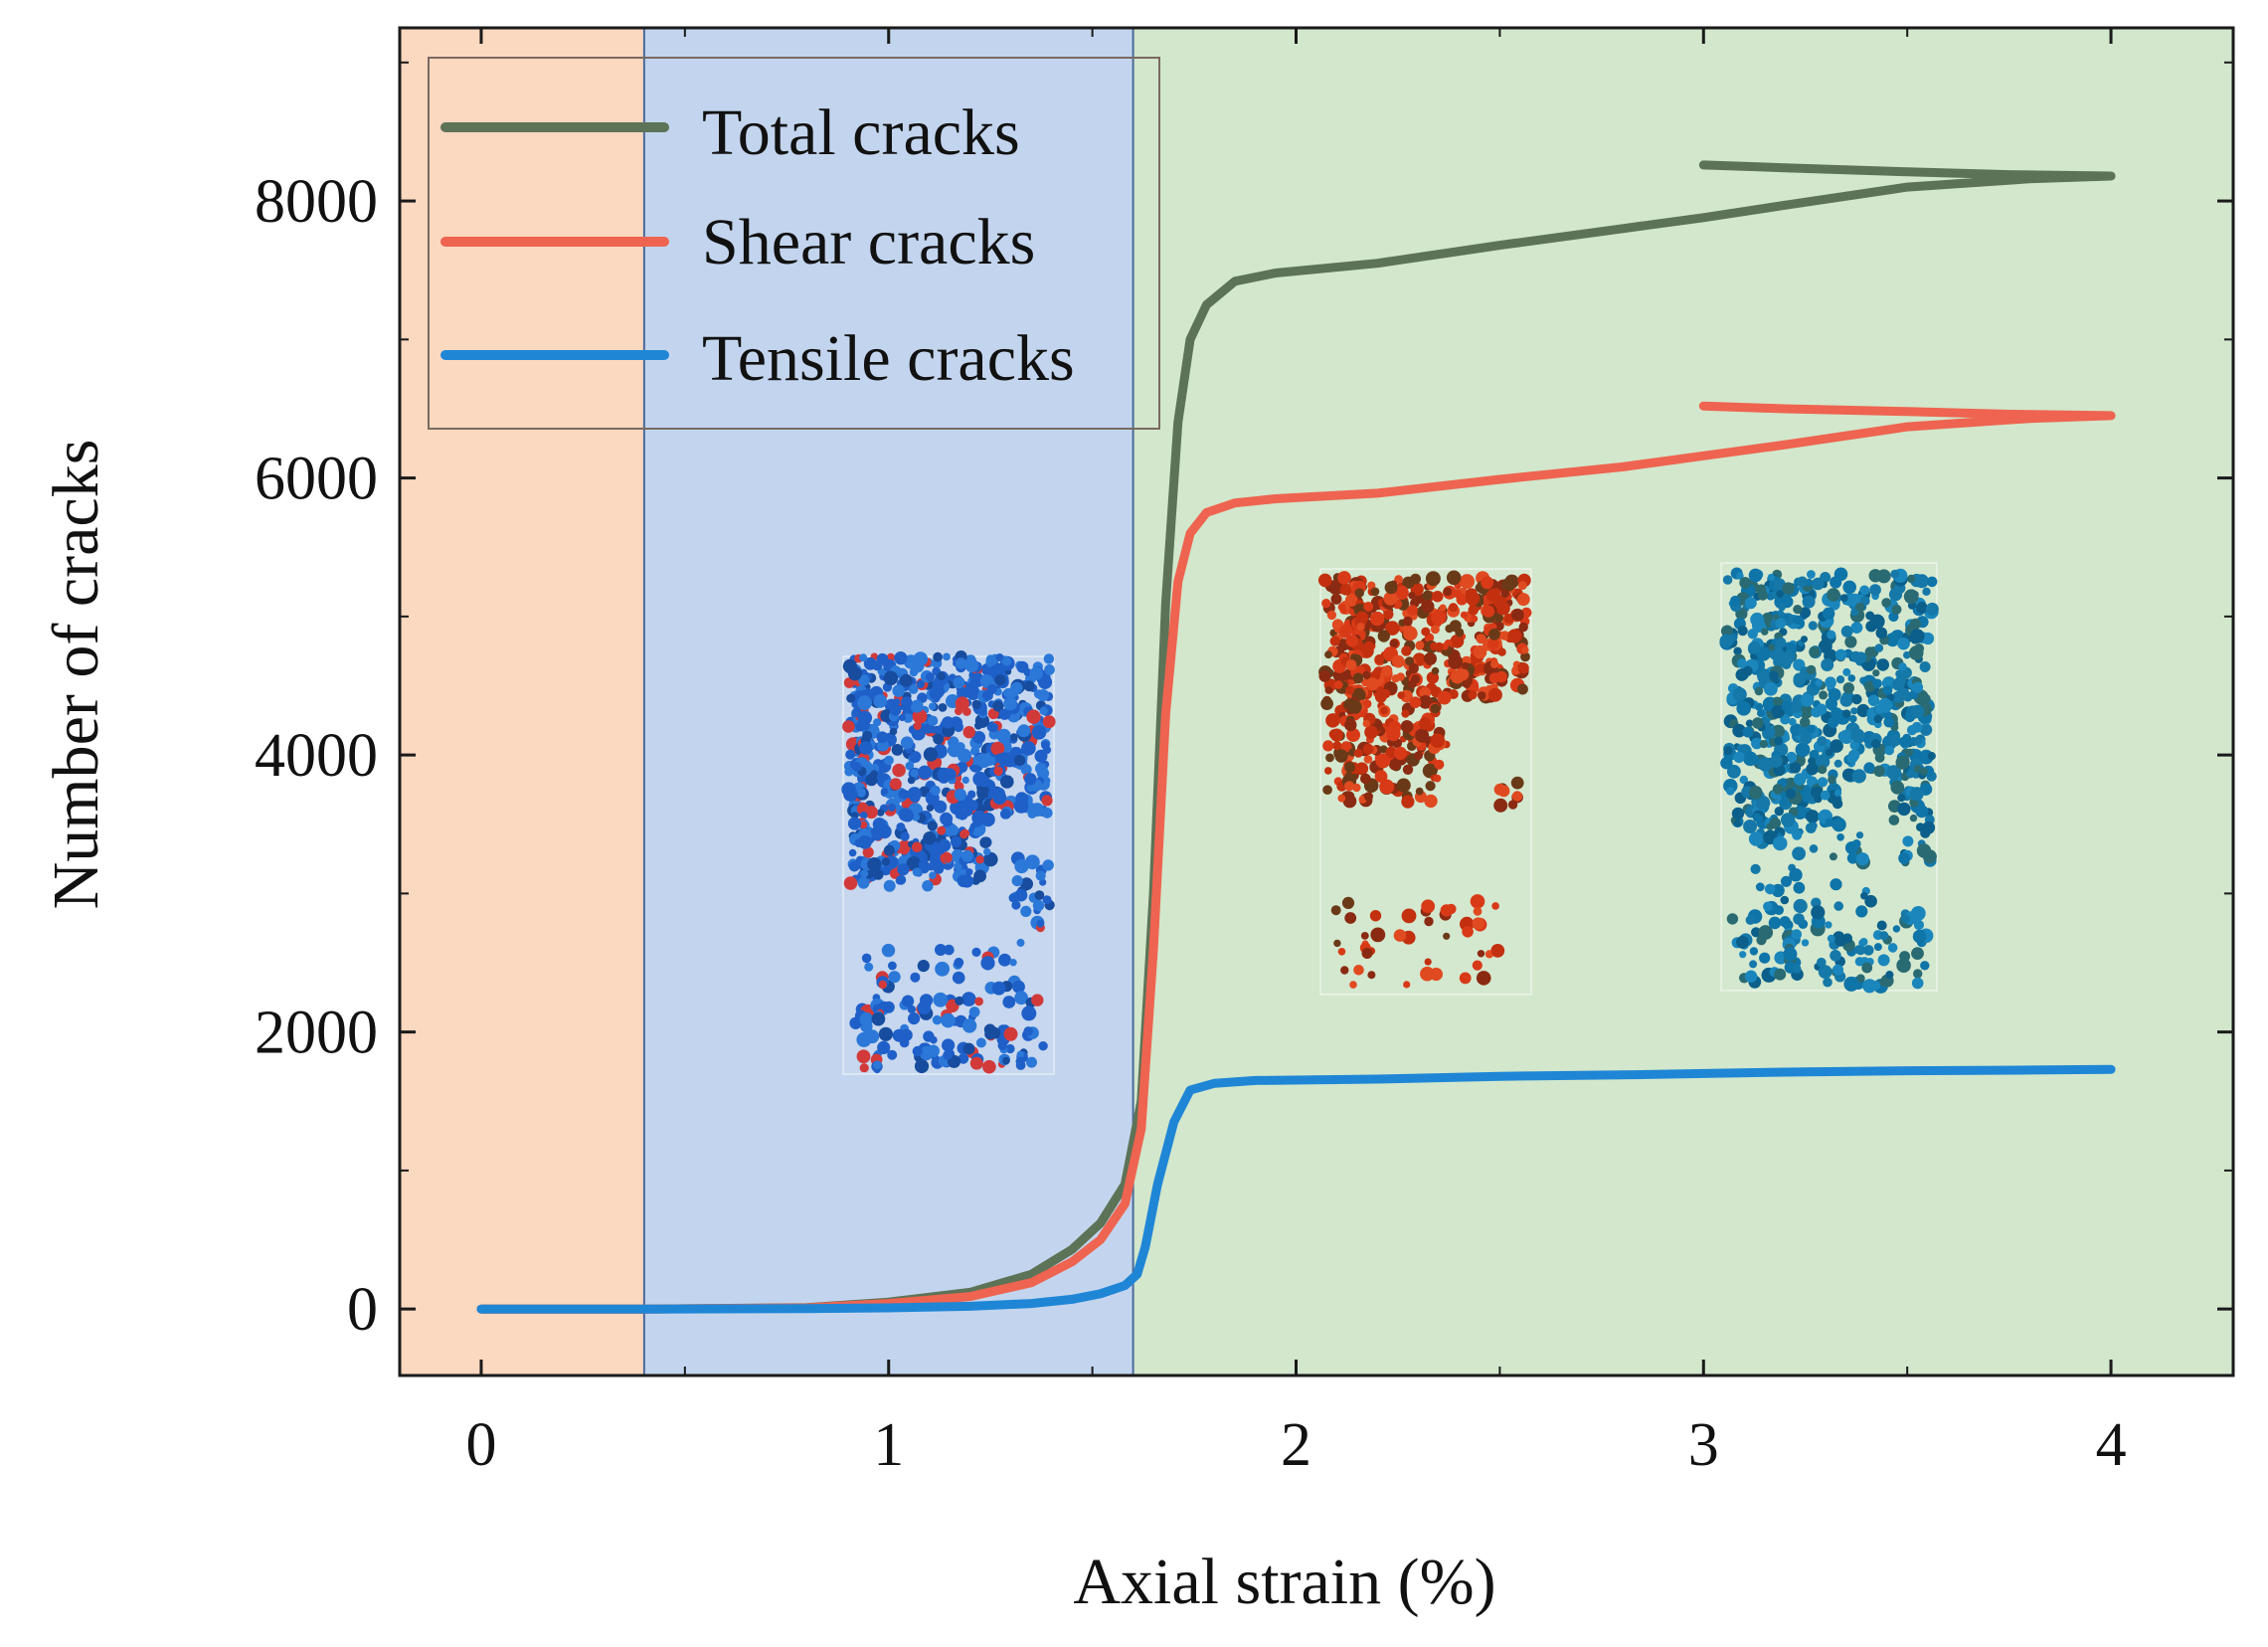 This screenshot has width=2268, height=1647. Describe the element at coordinates (861, 132) in the screenshot. I see `legend-label-total-cracks: Total cracks` at that location.